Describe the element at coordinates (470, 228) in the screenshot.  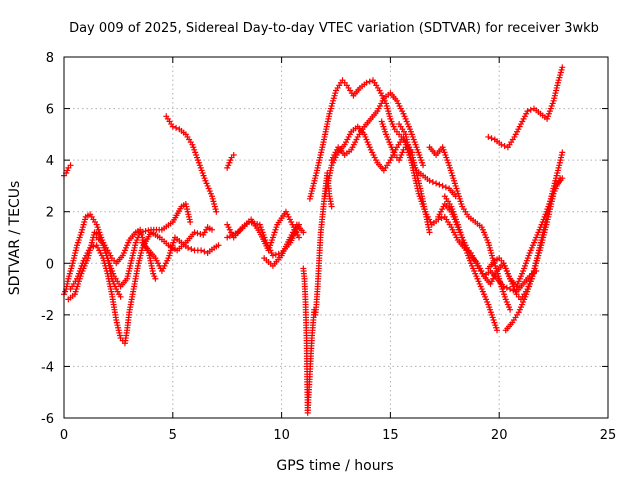
I see `series-s18` at that location.